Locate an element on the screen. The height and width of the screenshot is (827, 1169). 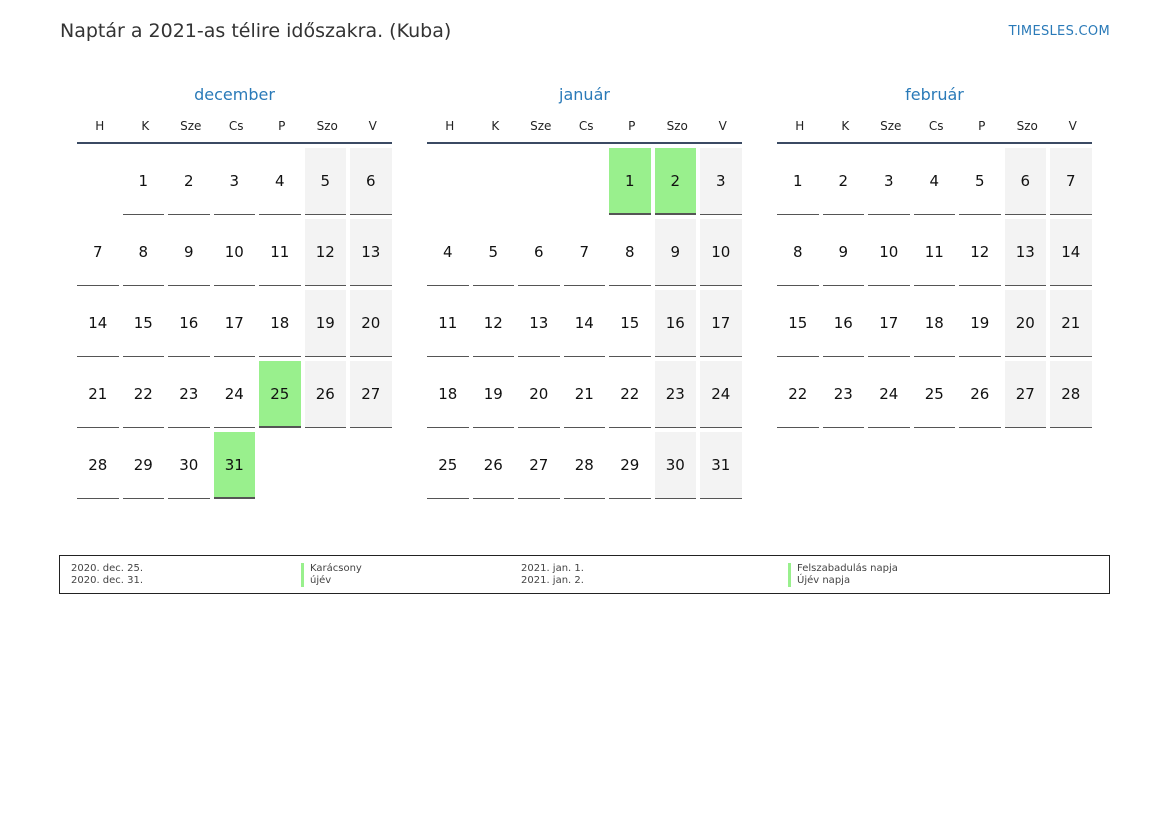
weekday-label: V is located at coordinates (722, 126).